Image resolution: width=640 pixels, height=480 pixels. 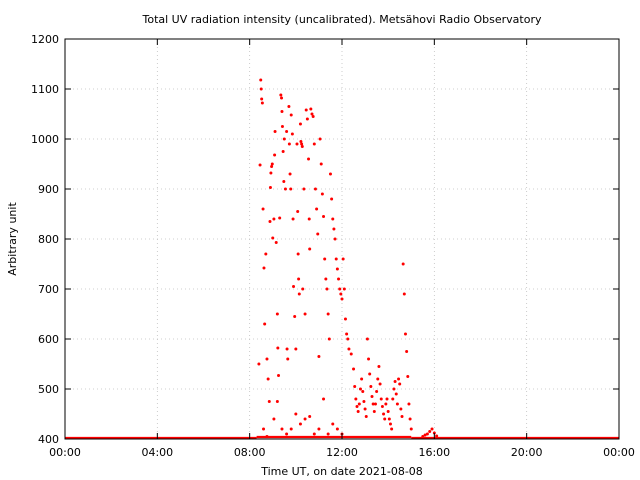 I want to click on y-tick-label: 700, so click(x=48, y=289).